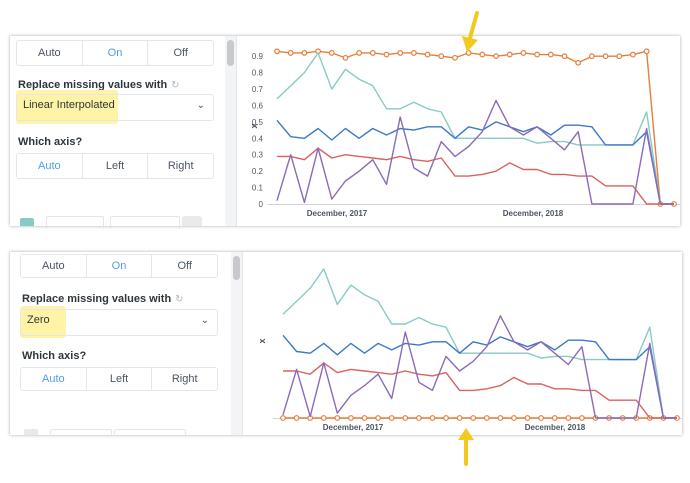  What do you see at coordinates (258, 171) in the screenshot?
I see `y-tick-label: 0.2` at bounding box center [258, 171].